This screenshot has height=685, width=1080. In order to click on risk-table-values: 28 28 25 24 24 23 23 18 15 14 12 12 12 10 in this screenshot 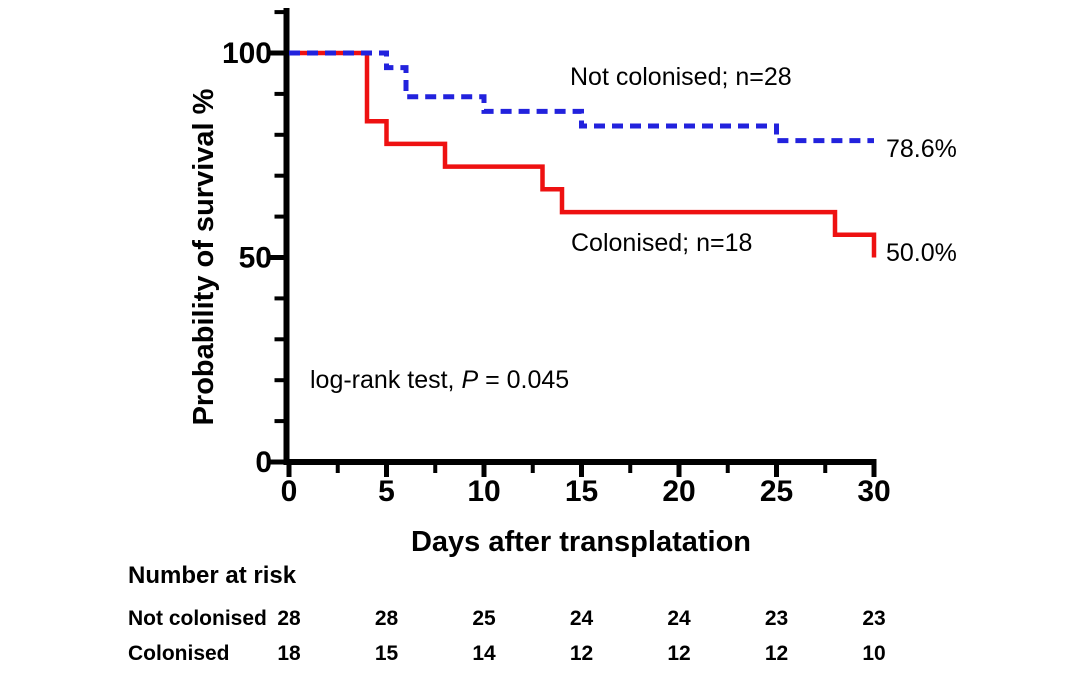, I will do `click(581, 636)`.